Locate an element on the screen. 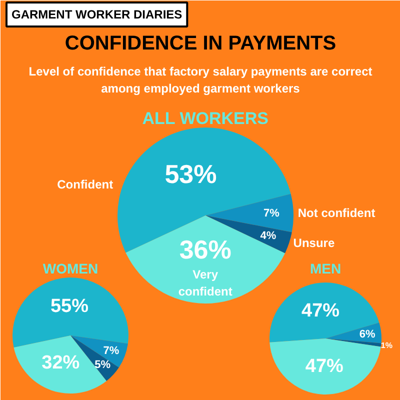  data-label: 5% is located at coordinates (102, 364).